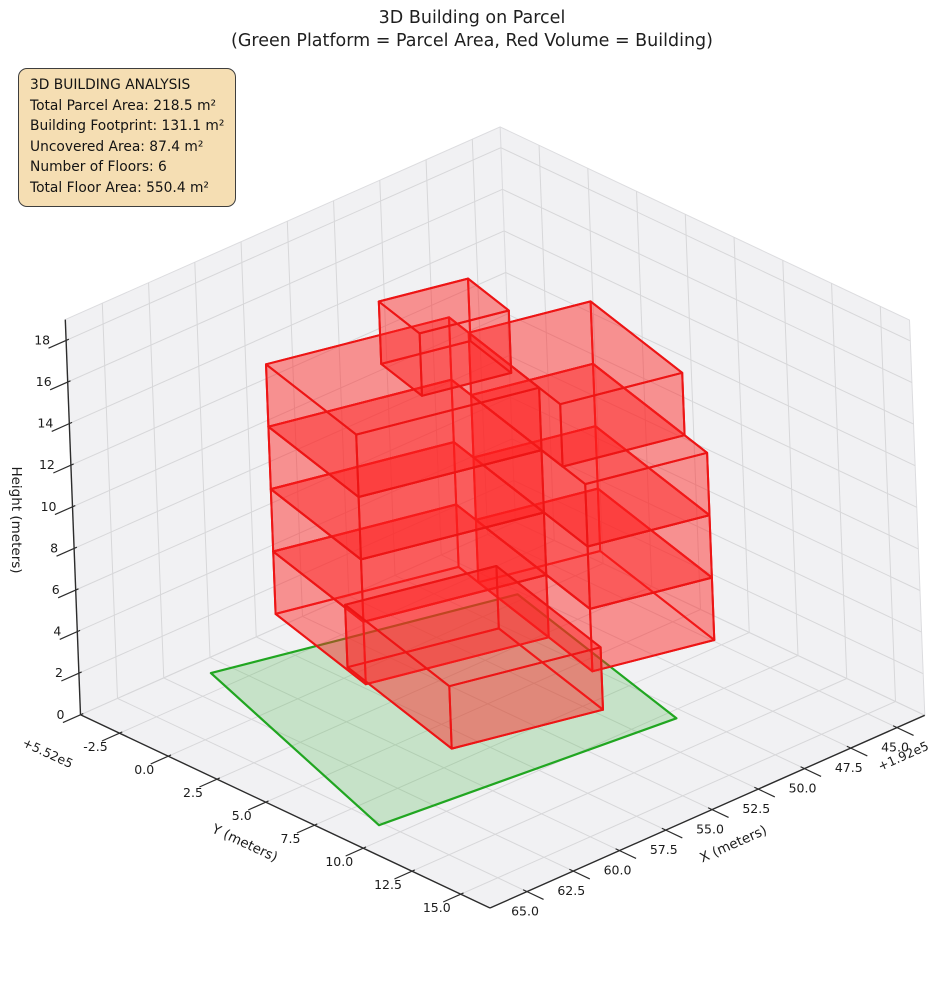  Describe the element at coordinates (73, 517) in the screenshot. I see `z-axis-spine` at that location.